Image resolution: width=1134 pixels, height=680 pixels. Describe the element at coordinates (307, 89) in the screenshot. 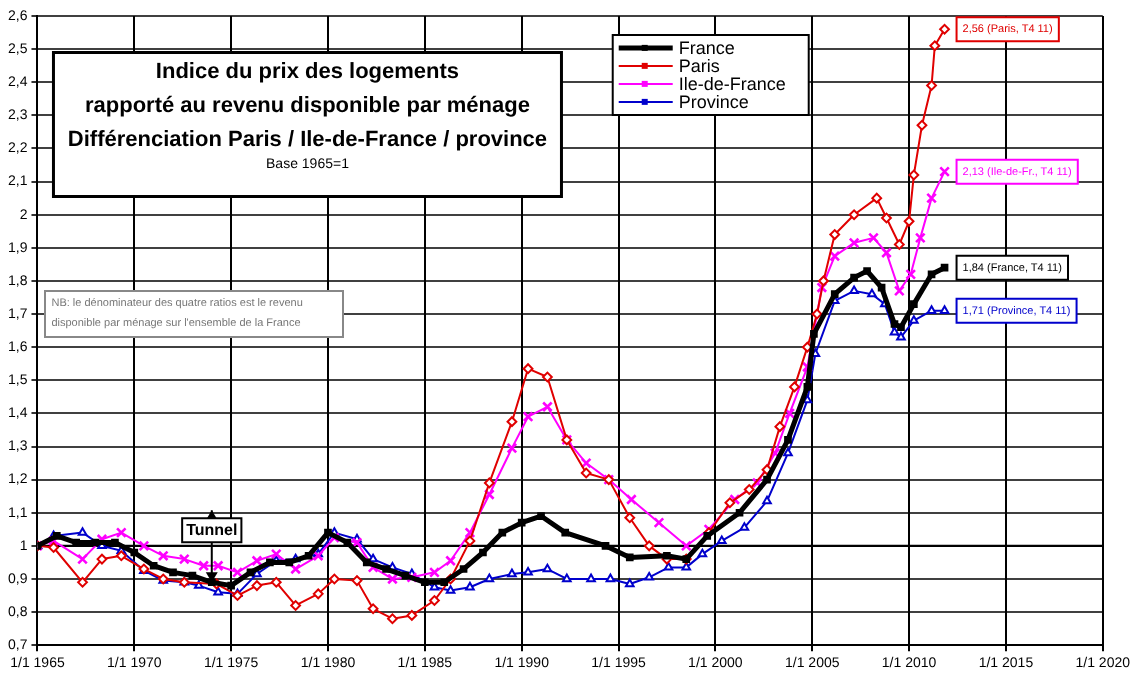

I see `text: Indice du prix des logements rapporté au revenu disponible par ménage` at that location.